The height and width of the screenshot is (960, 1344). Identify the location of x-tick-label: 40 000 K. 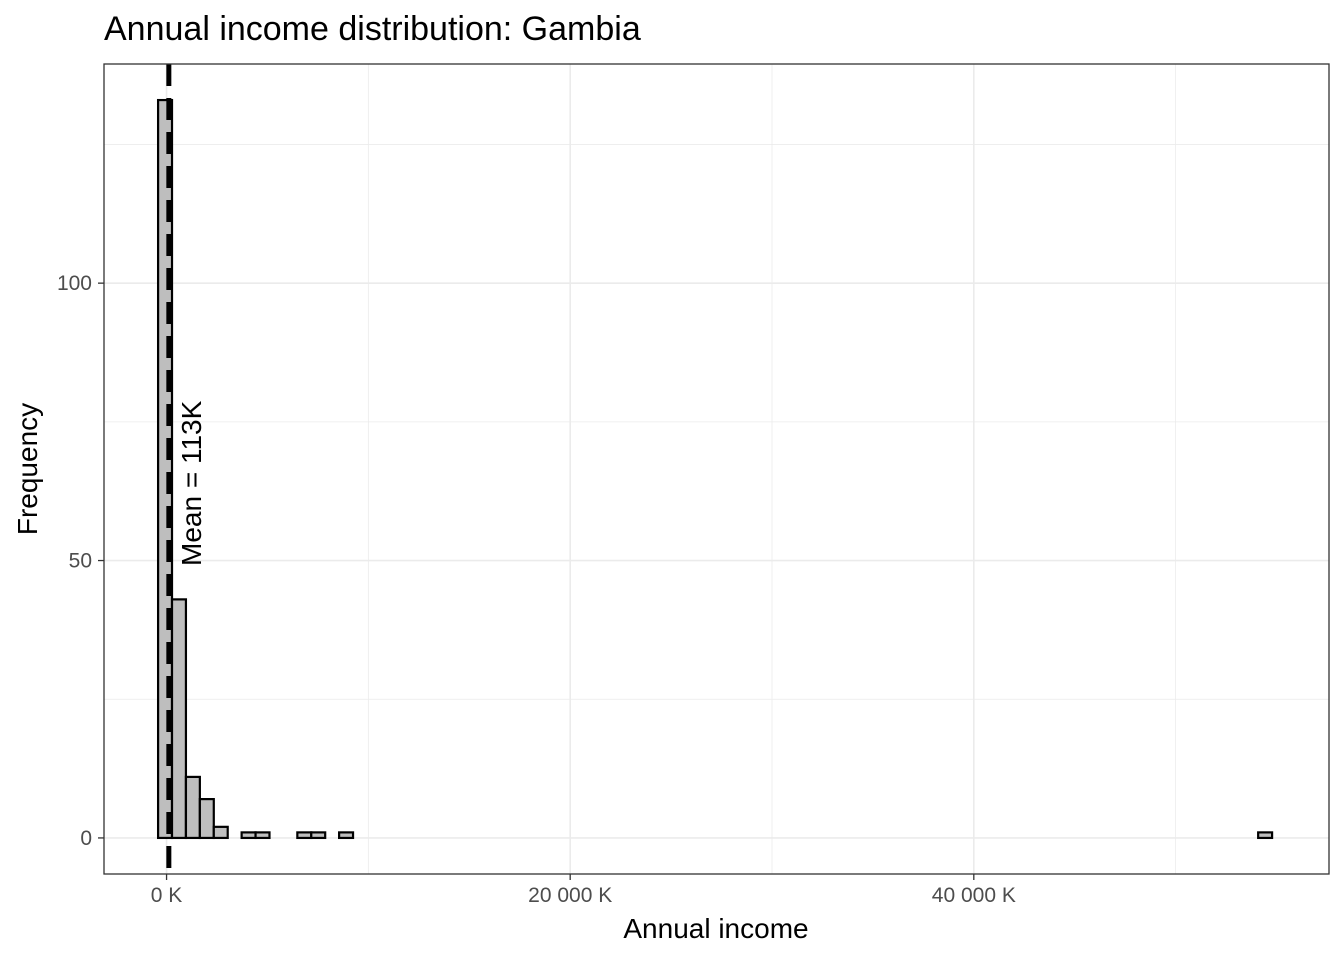
(974, 895).